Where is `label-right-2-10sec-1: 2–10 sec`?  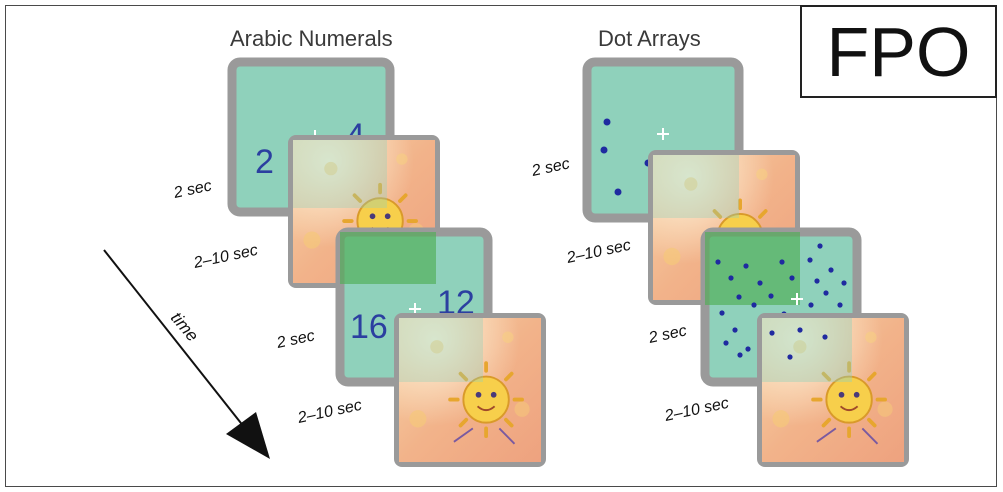
label-right-2-10sec-1: 2–10 sec is located at coordinates (598, 252).